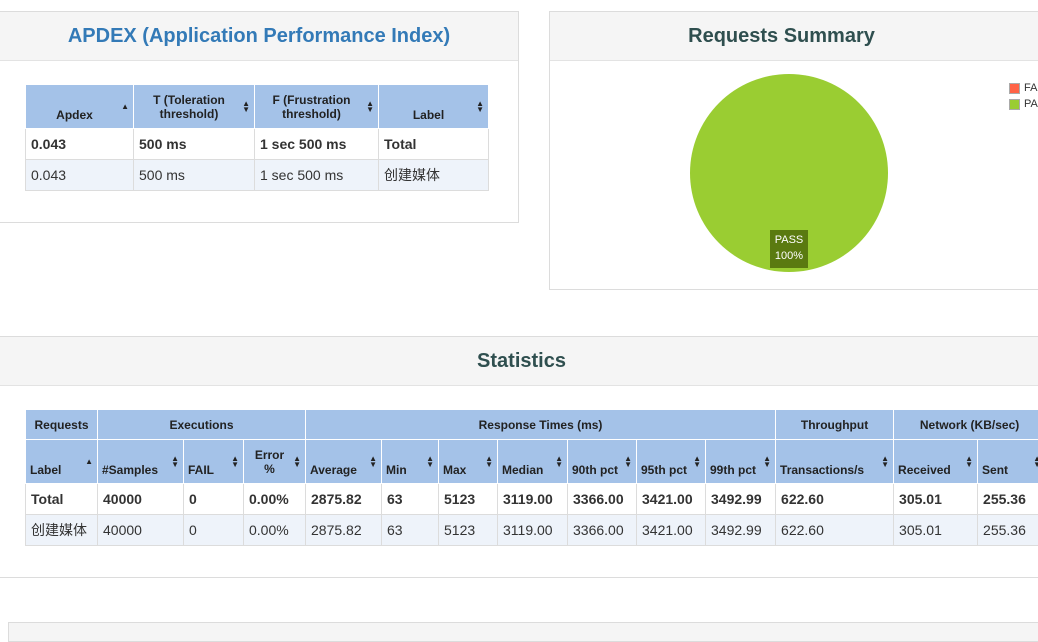 The image size is (1038, 642). Describe the element at coordinates (62, 530) in the screenshot. I see `table-cell: 创建媒体` at that location.